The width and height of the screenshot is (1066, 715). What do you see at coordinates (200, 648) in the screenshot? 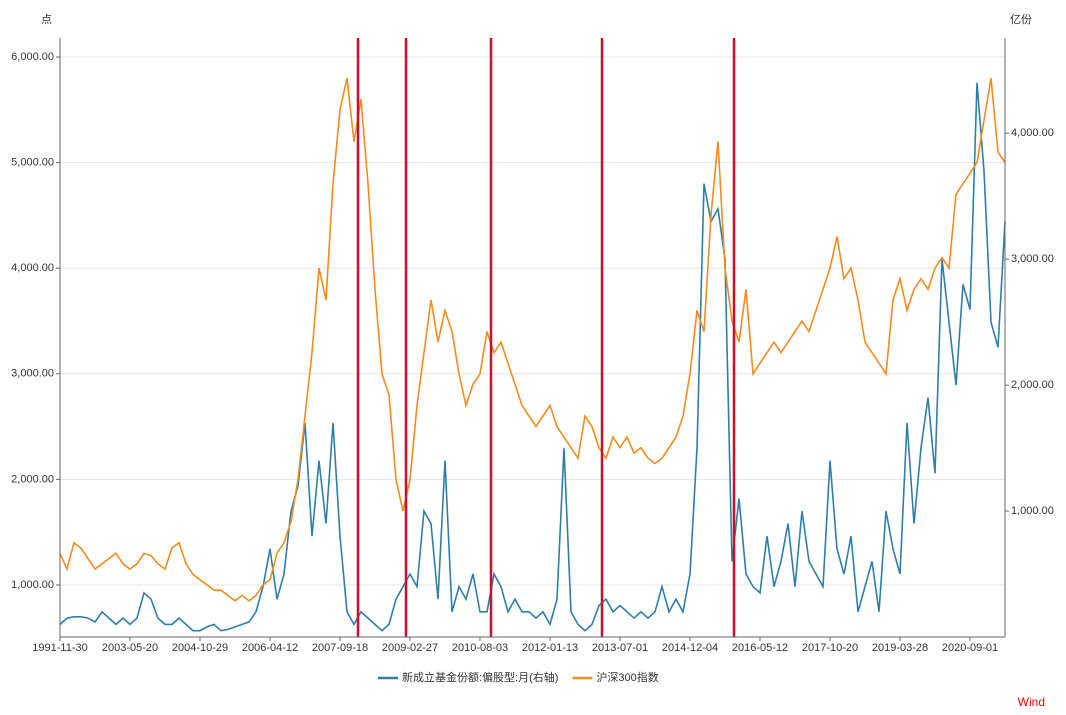
I see `x-tick-label: 2004-10-29` at bounding box center [200, 648].